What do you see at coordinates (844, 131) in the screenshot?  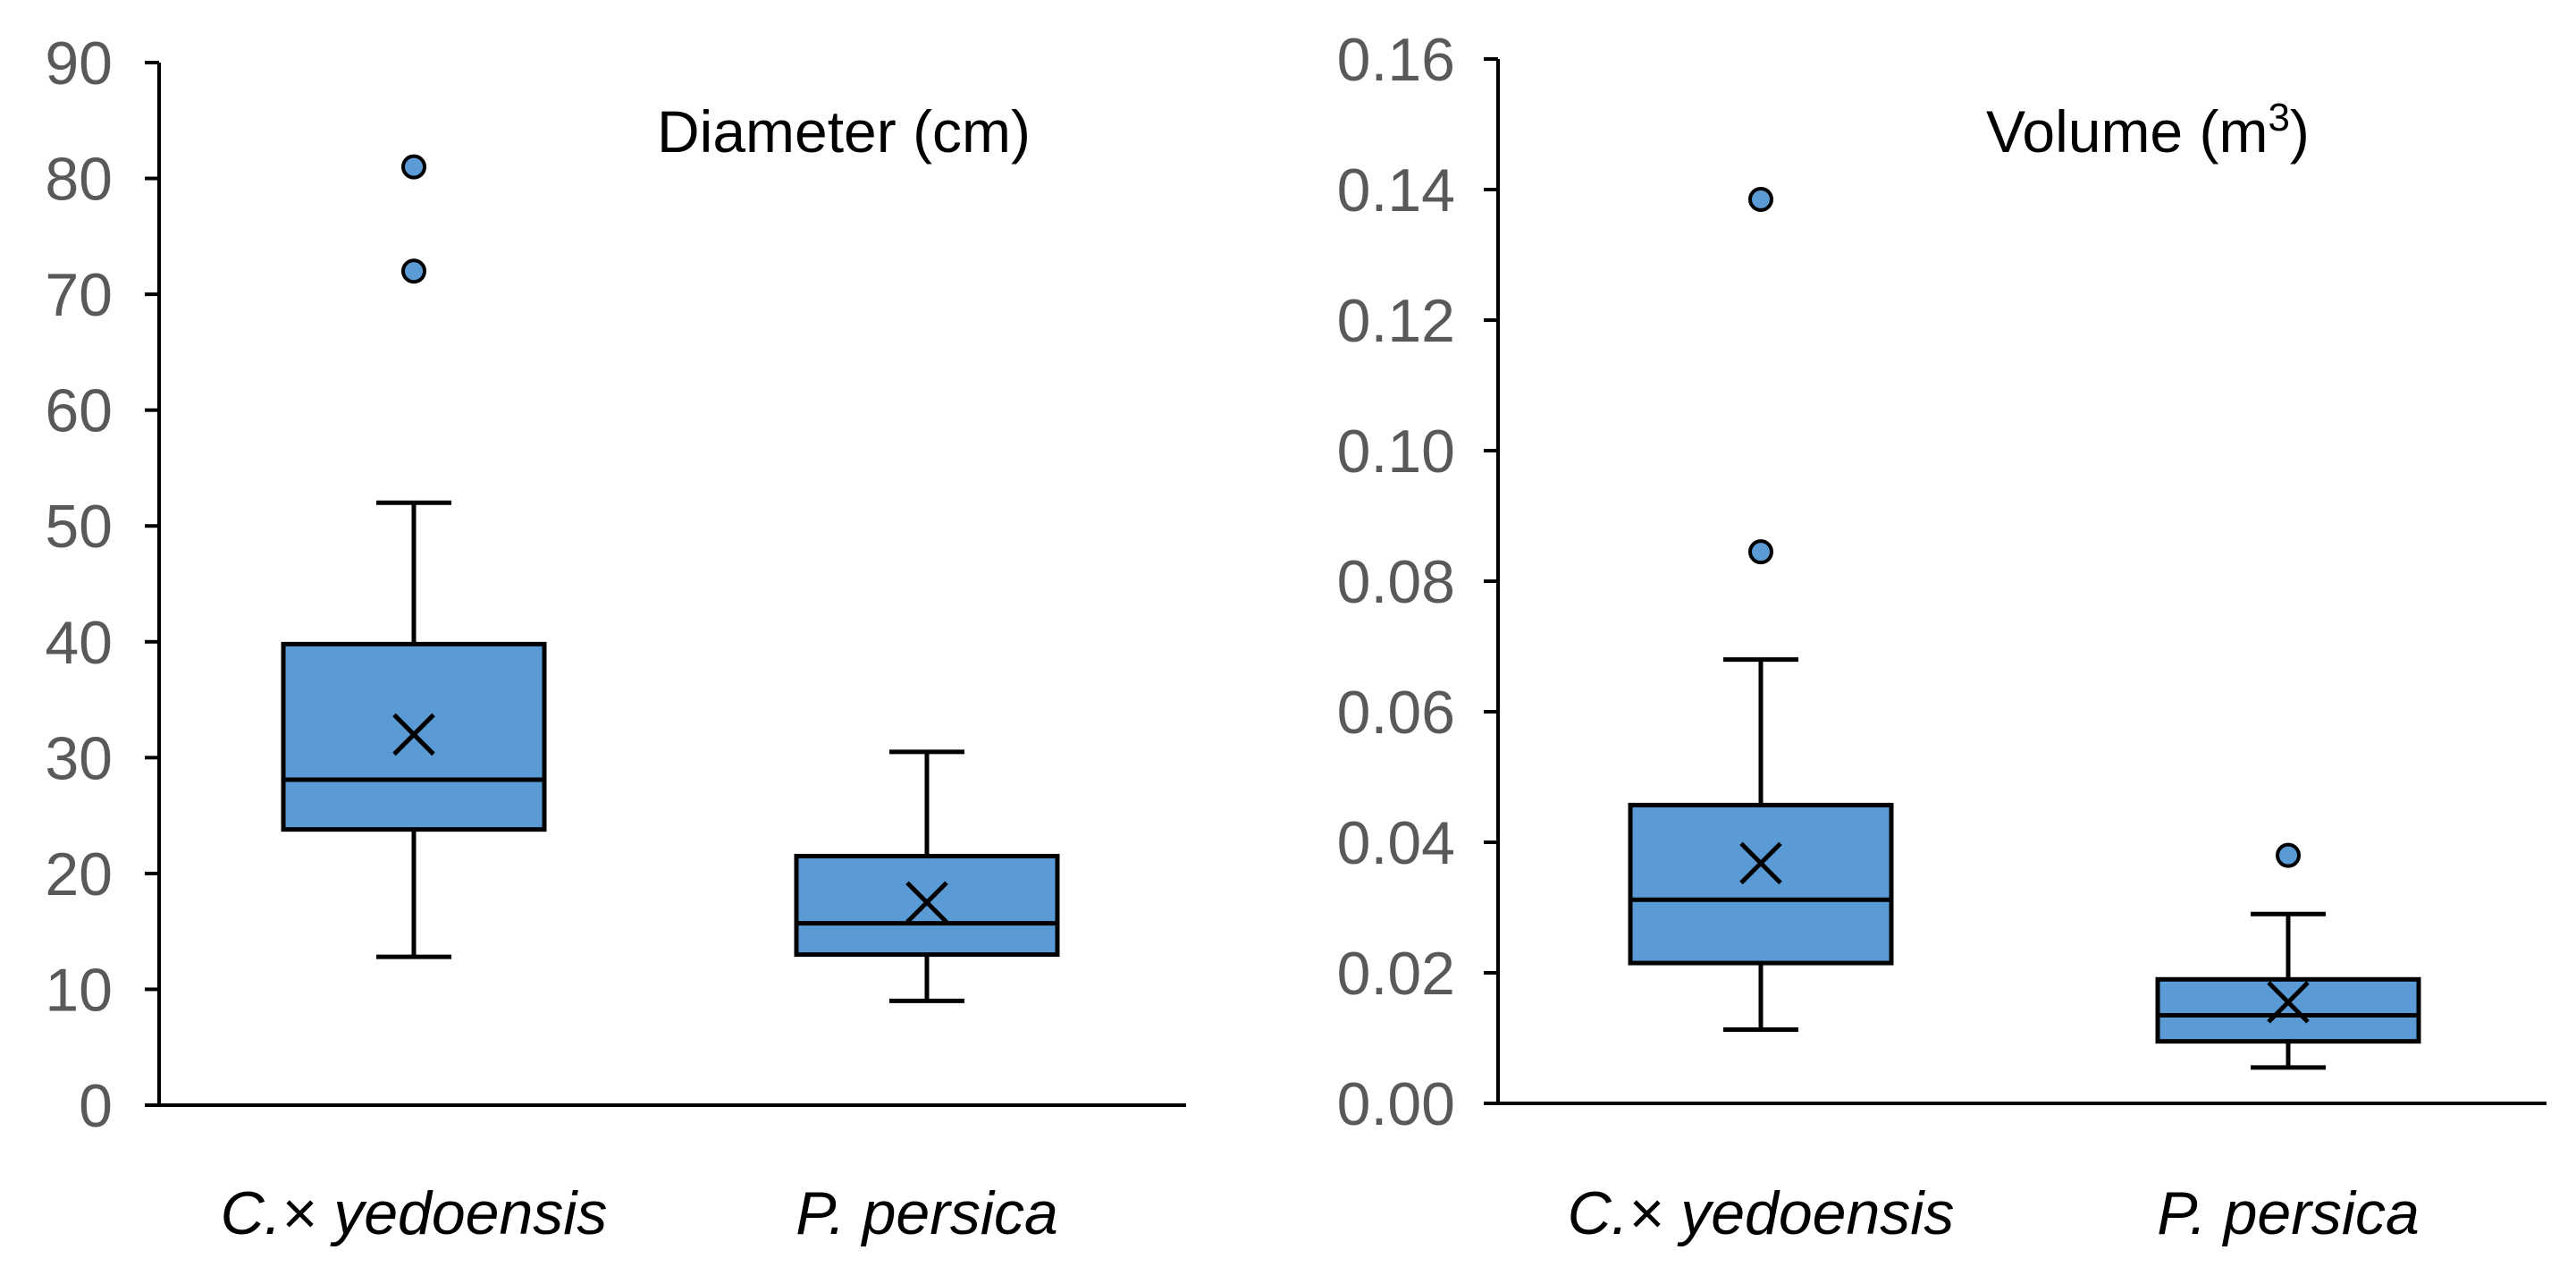 I see `chart-title: Diameter (cm)` at bounding box center [844, 131].